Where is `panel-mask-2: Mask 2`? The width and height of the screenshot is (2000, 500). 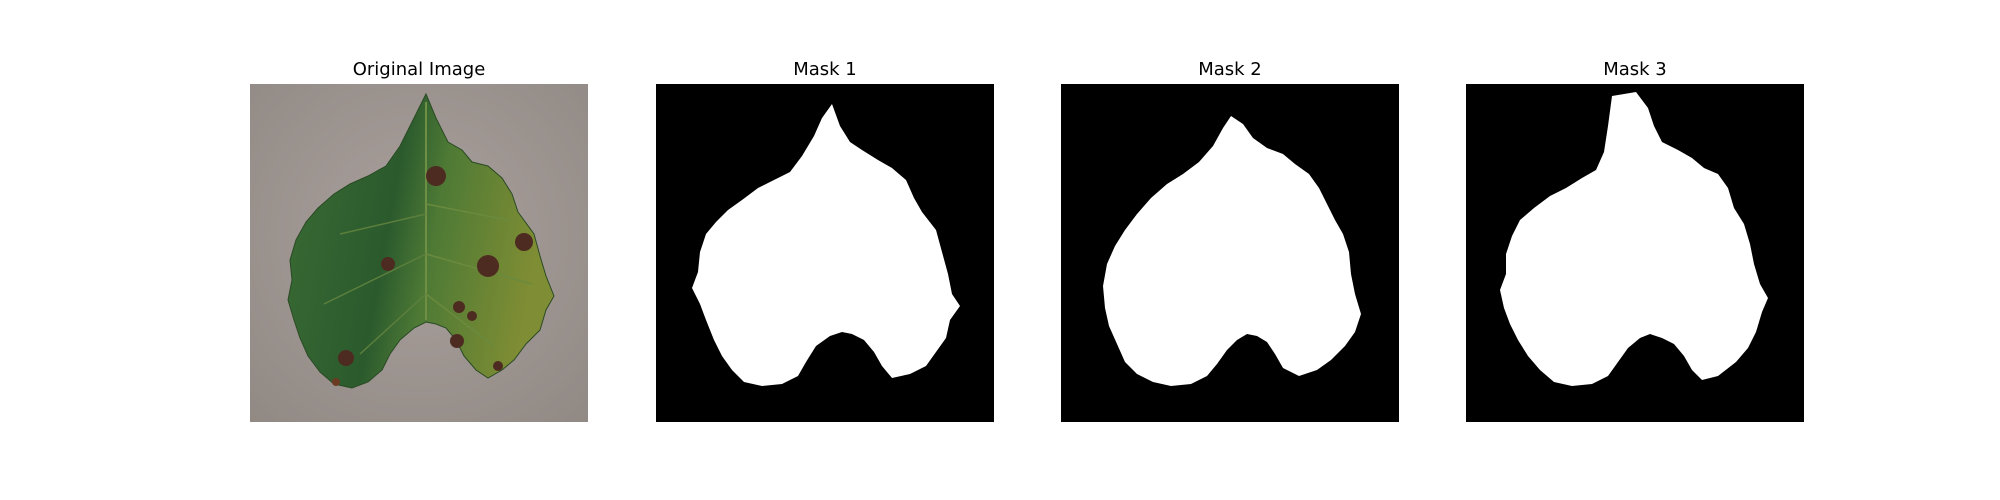 panel-mask-2: Mask 2 is located at coordinates (1230, 236).